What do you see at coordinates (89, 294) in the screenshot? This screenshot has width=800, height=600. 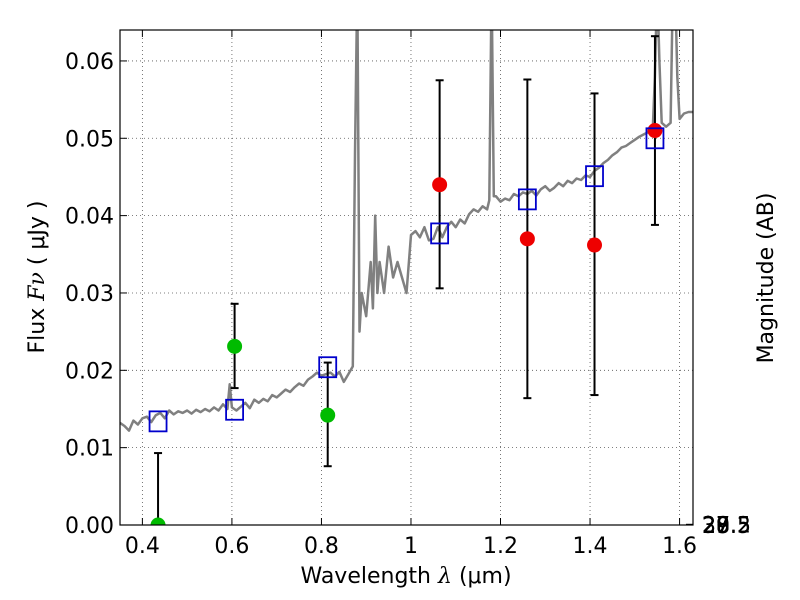 I see `y-tick-label: 0.03` at bounding box center [89, 294].